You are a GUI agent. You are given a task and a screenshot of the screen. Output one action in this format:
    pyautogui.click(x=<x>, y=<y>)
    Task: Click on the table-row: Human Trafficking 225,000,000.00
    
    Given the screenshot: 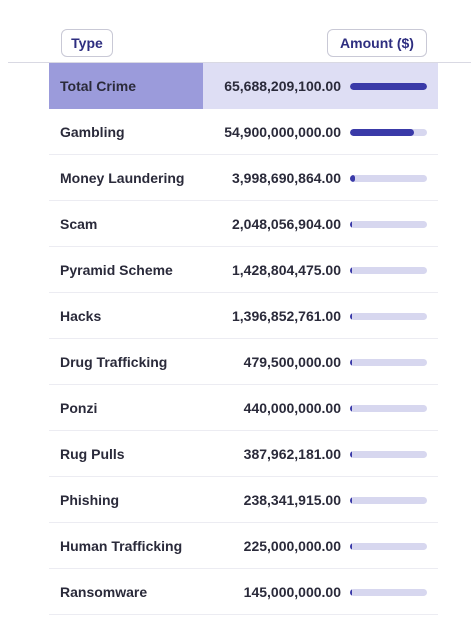 What is the action you would take?
    pyautogui.click(x=243, y=546)
    